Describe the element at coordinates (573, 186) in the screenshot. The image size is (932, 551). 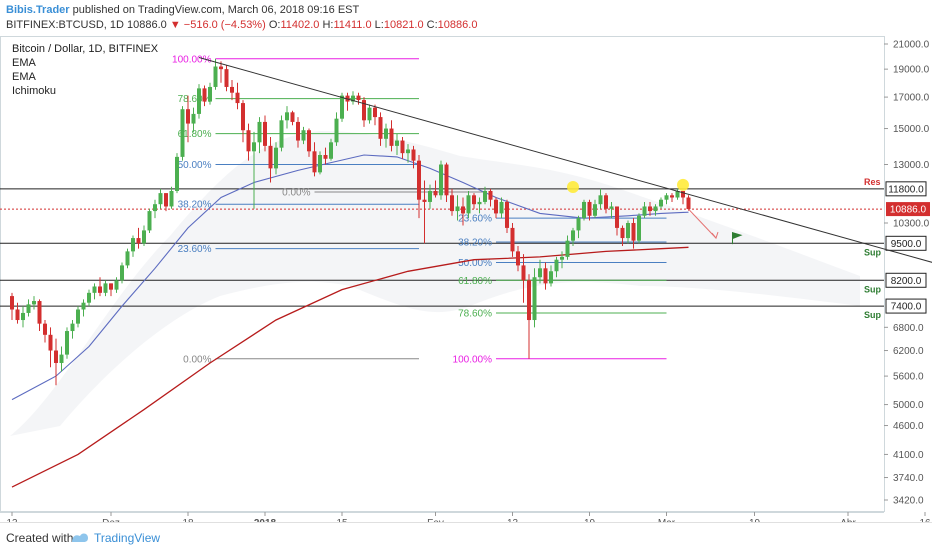
I see `highlight-marker` at that location.